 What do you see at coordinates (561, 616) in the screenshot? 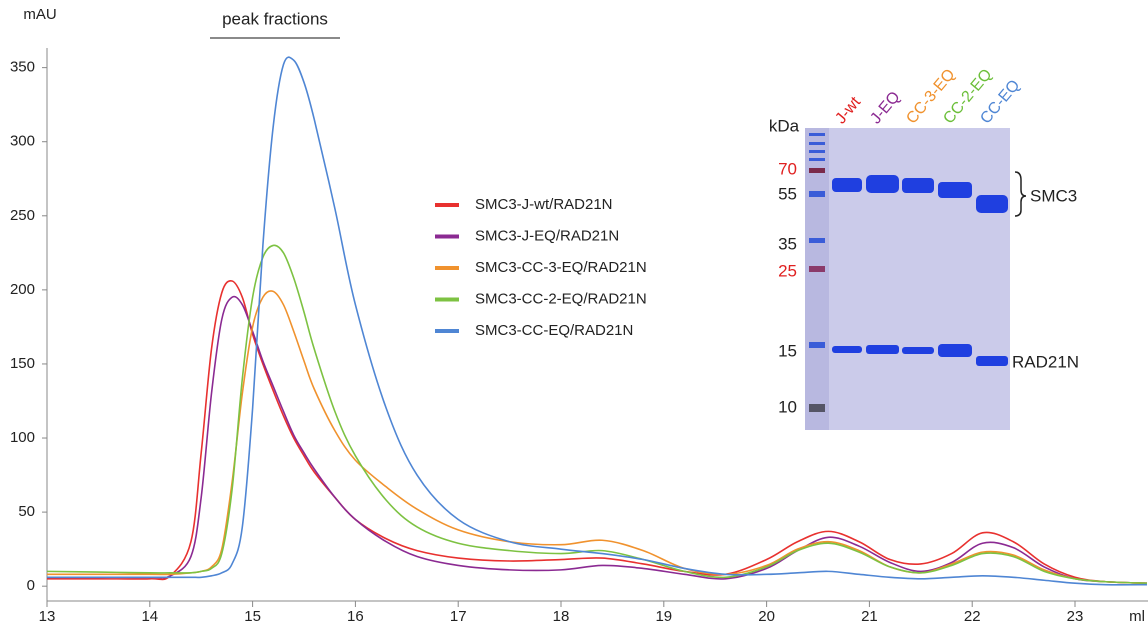
I see `x-tick-label: 18` at bounding box center [561, 616].